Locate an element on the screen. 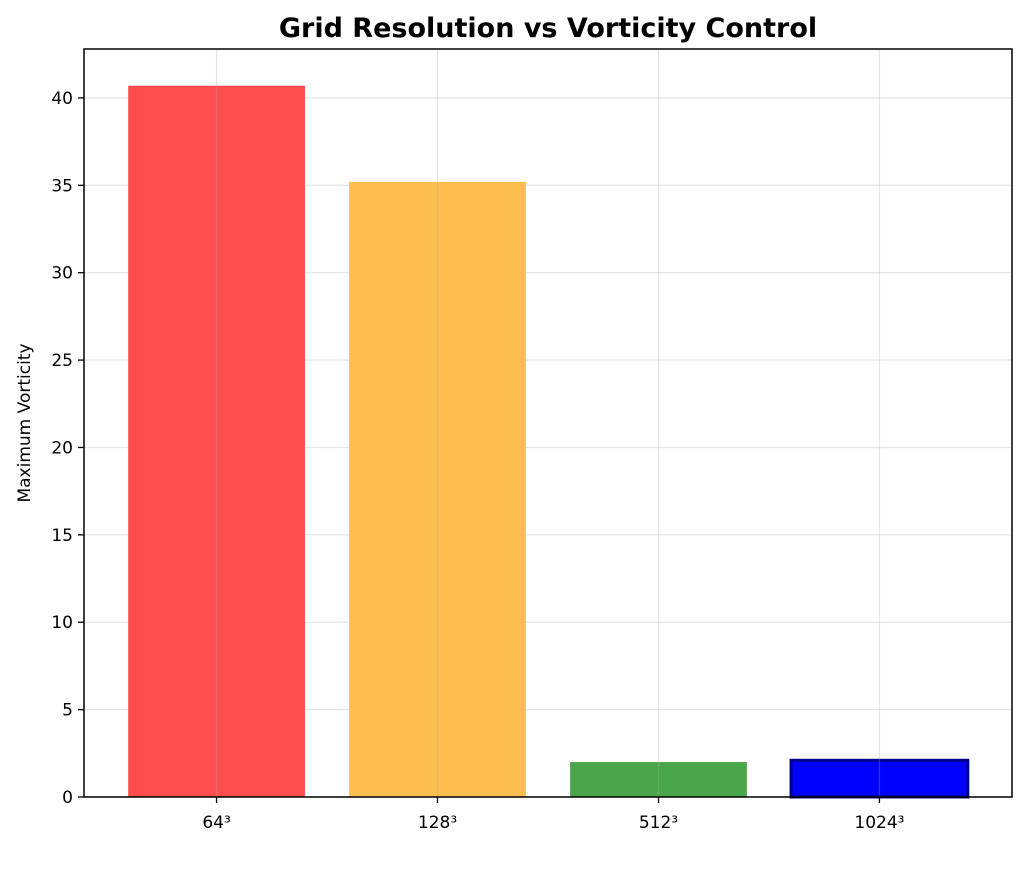 Image resolution: width=1030 pixels, height=880 pixels. x-axis: 64³ 128³ 512³ 1024³ is located at coordinates (553, 815).